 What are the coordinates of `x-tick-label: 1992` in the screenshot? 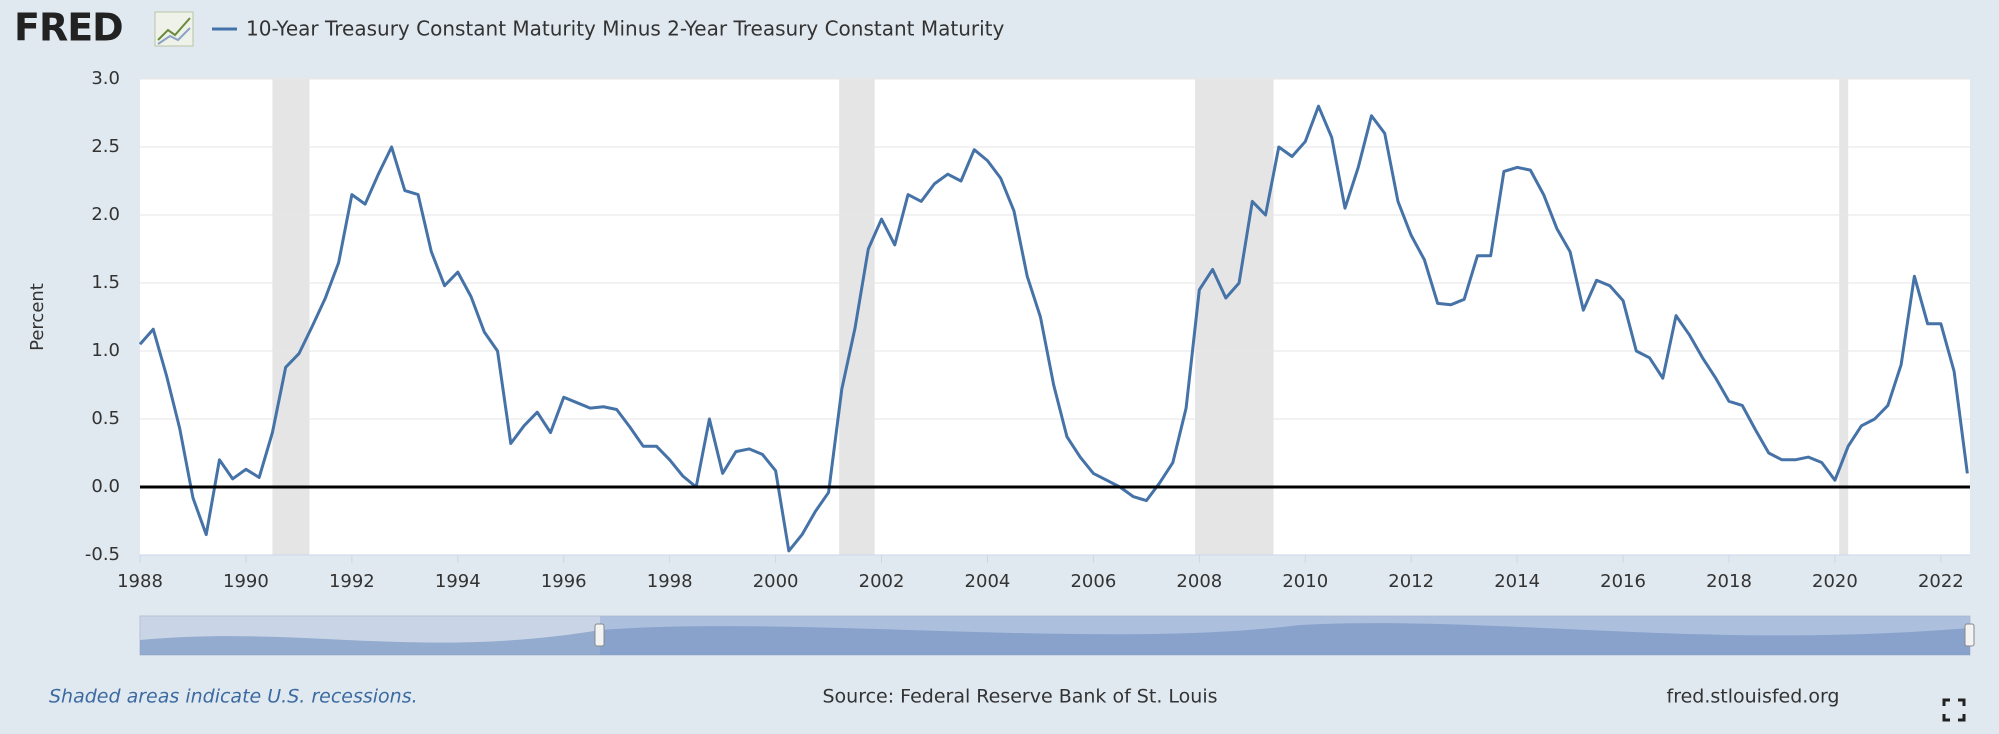 It's located at (352, 581).